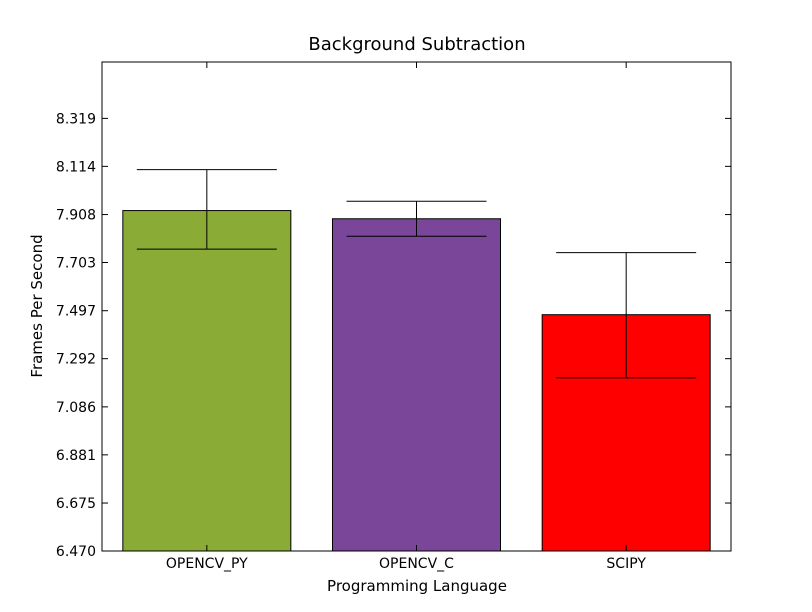 The image size is (812, 612). Describe the element at coordinates (76, 264) in the screenshot. I see `y-tick-label: 7.703` at that location.